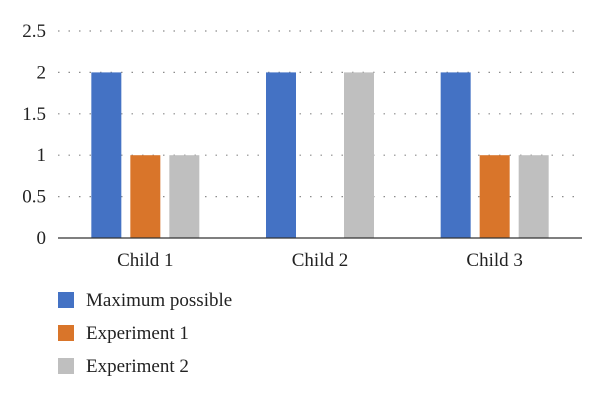  I want to click on x-tick-labels: Child 1 Child 2 Child 3, so click(320, 260).